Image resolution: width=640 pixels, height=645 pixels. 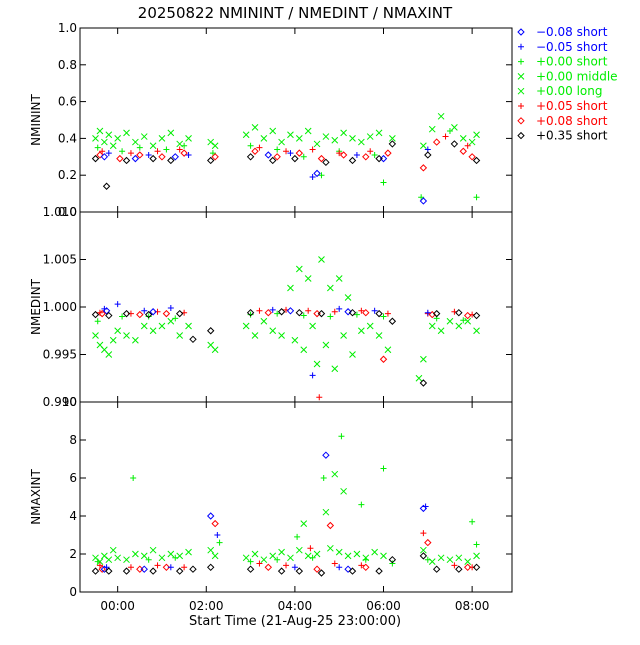 What do you see at coordinates (60, 402) in the screenshot?
I see `y-tick-label: 0.990` at bounding box center [60, 402].